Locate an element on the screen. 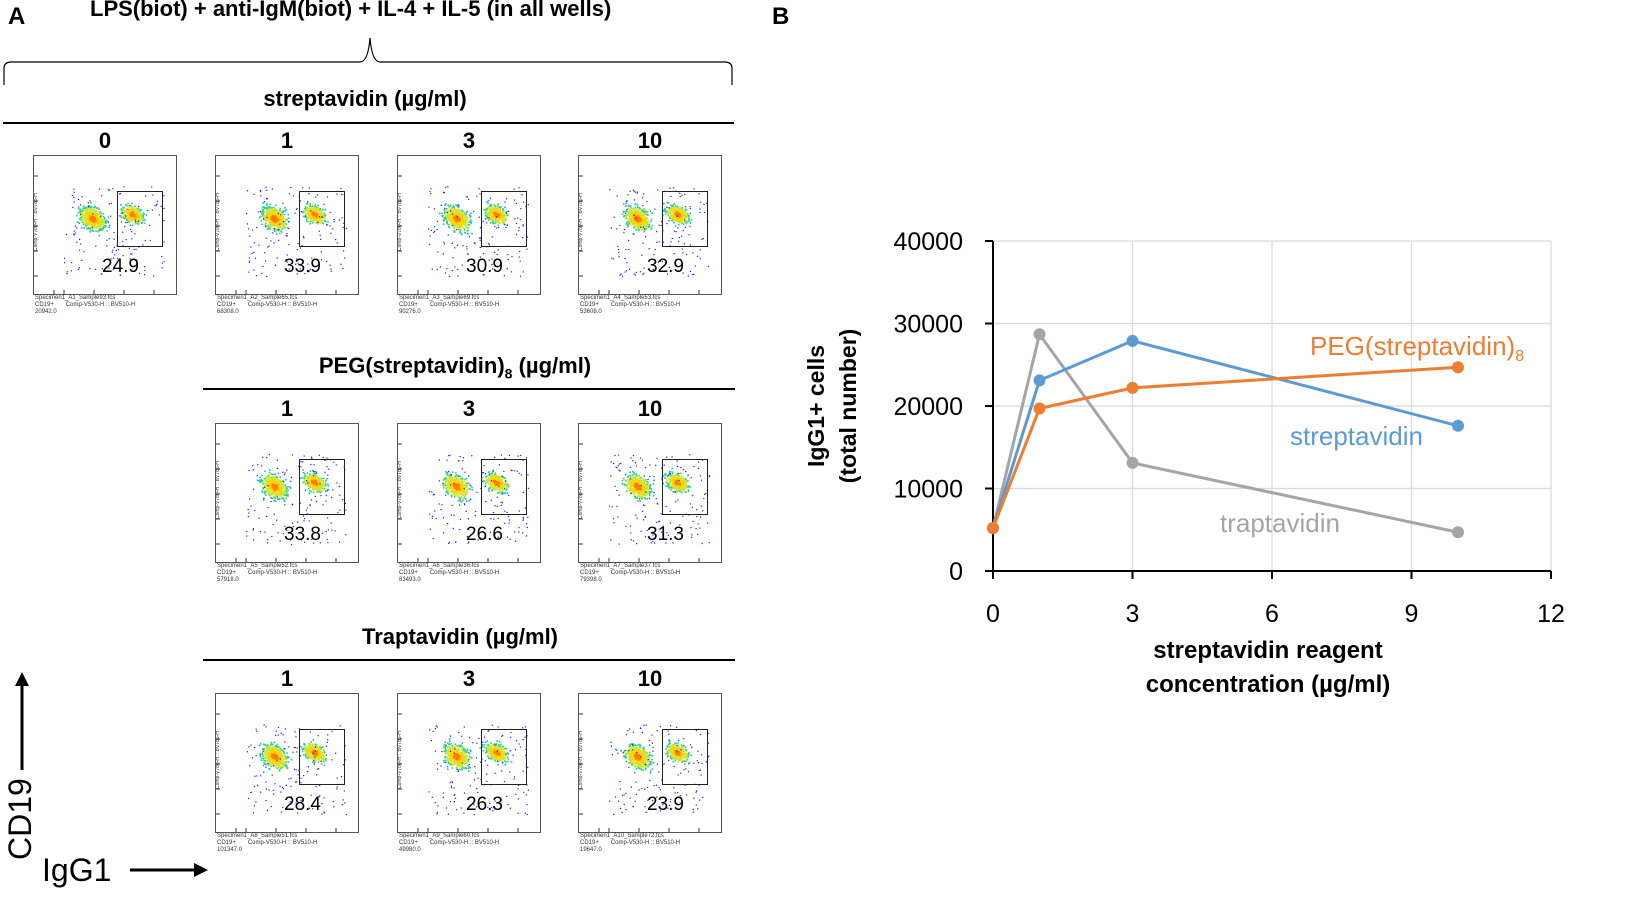  gate-percentage: 33.8 is located at coordinates (302, 534).